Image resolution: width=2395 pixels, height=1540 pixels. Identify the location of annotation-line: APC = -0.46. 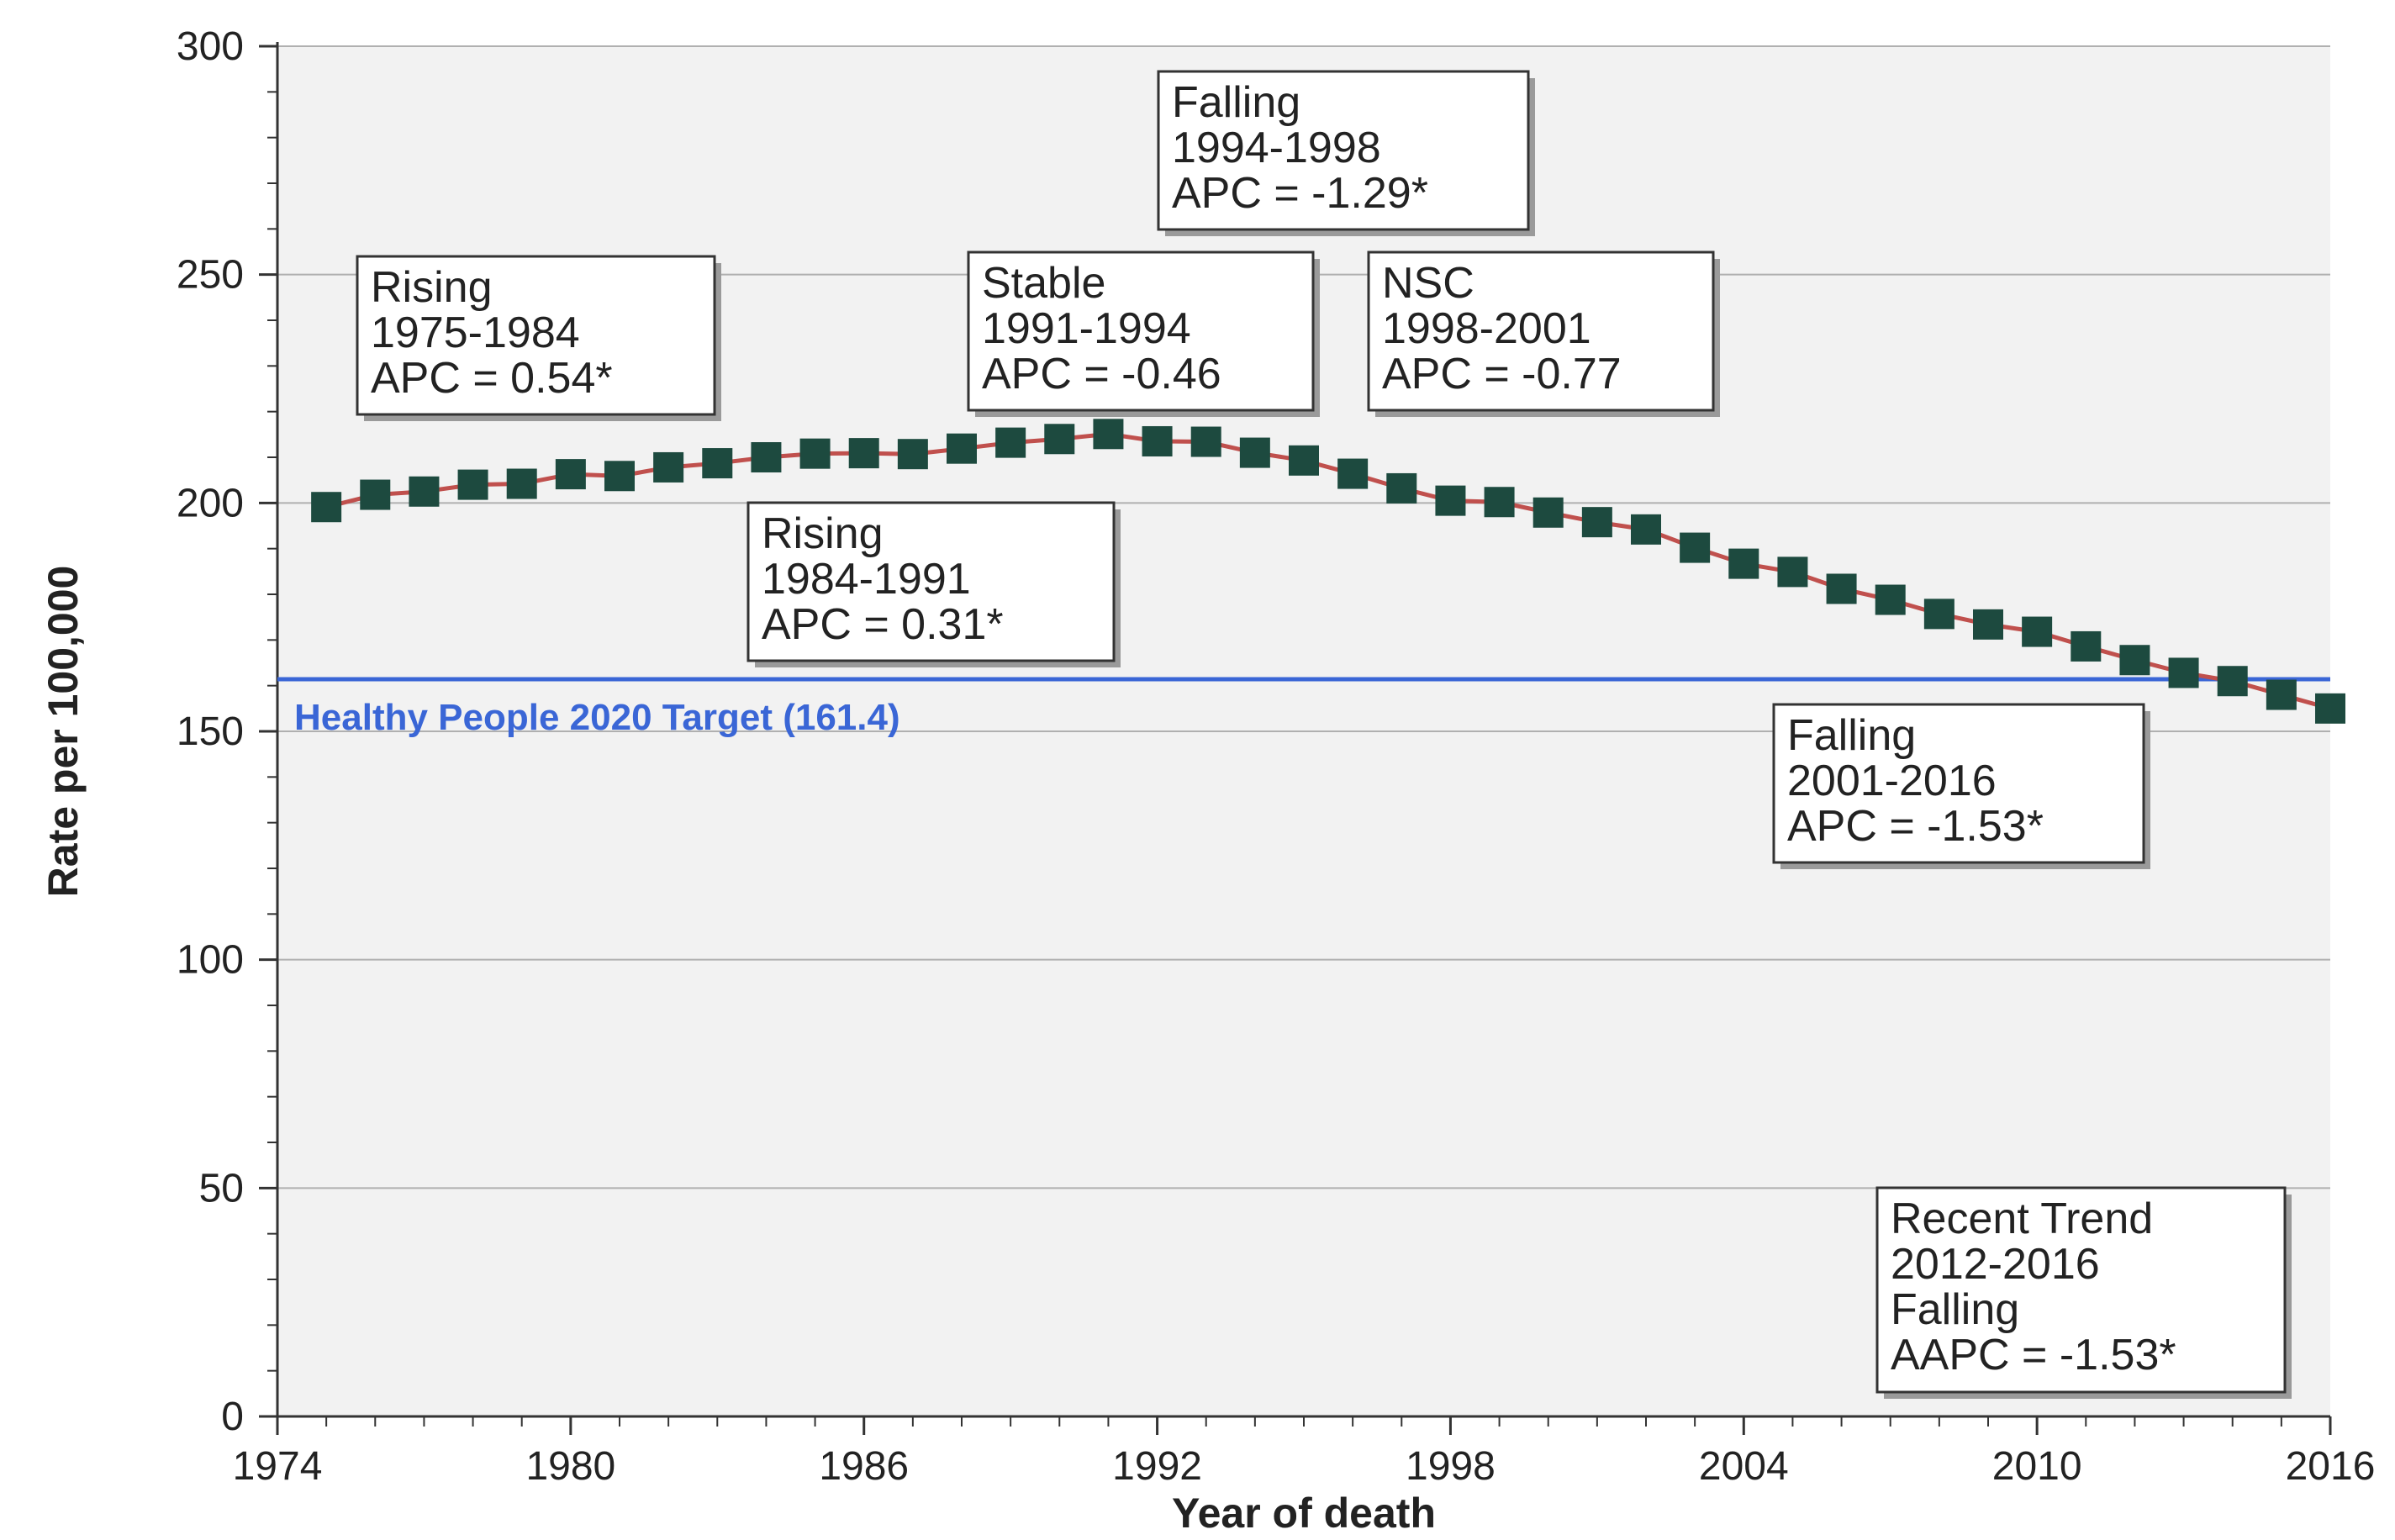
(1101, 374).